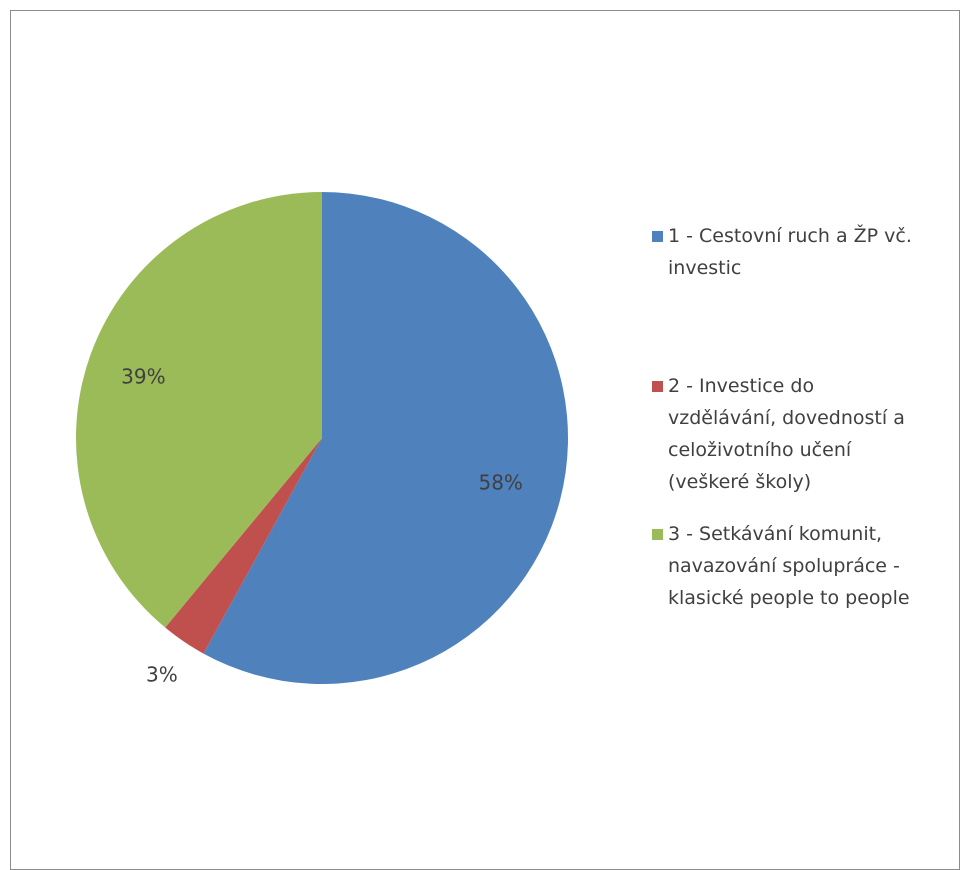 The image size is (966, 870). Describe the element at coordinates (786, 418) in the screenshot. I see `legend-text-2-line-2: vzdělávání, dovedností a` at that location.